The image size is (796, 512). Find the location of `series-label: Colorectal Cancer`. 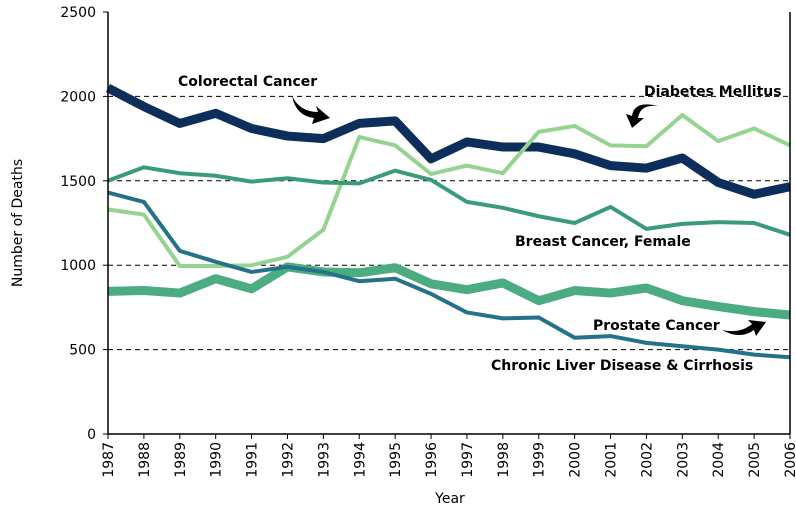

series-label: Colorectal Cancer is located at coordinates (247, 82).